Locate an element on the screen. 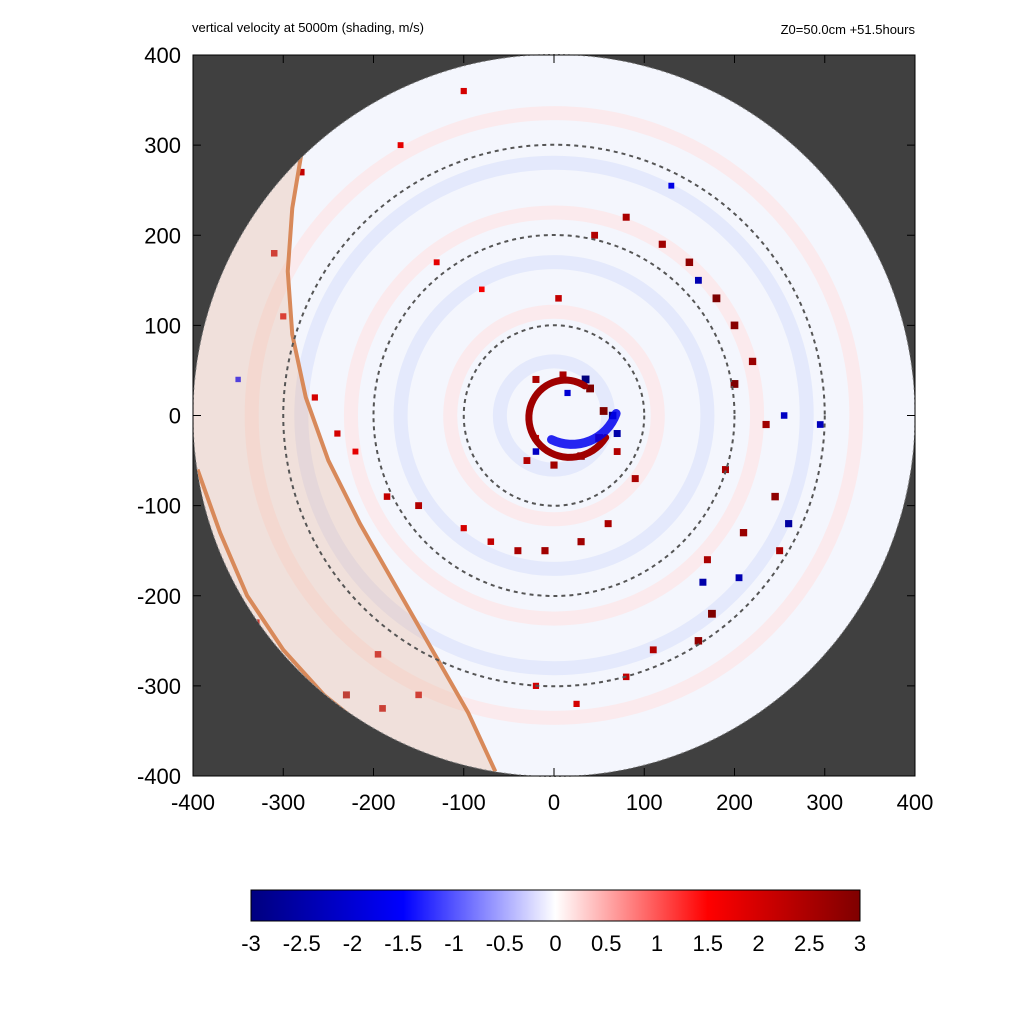 This screenshot has width=1024, height=1024. colorbar-tick-label: -0.5 is located at coordinates (505, 943).